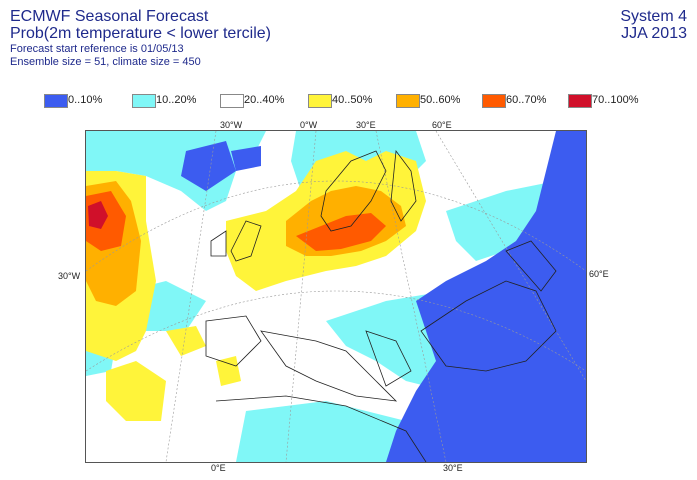 Image resolution: width=697 pixels, height=480 pixels. What do you see at coordinates (140, 33) in the screenshot?
I see `chart-subtitle: Prob(2m temperature < lower tercile)` at bounding box center [140, 33].